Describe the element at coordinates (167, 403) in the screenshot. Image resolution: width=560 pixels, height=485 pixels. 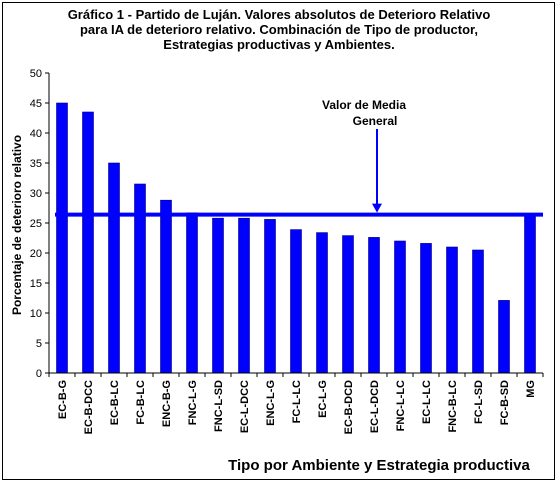
I see `x-category-label: ENC-B-G` at that location.